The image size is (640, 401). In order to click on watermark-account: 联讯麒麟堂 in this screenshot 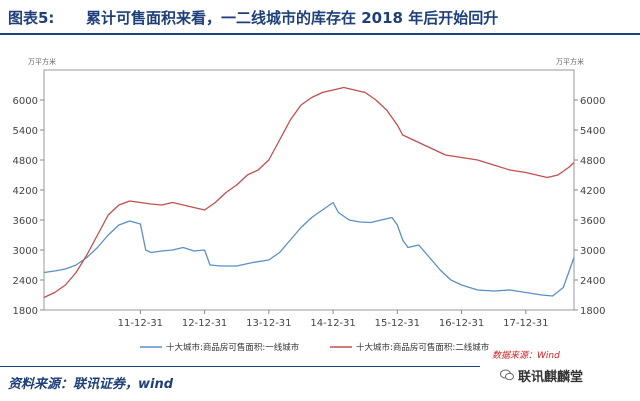, I will do `click(551, 377)`.